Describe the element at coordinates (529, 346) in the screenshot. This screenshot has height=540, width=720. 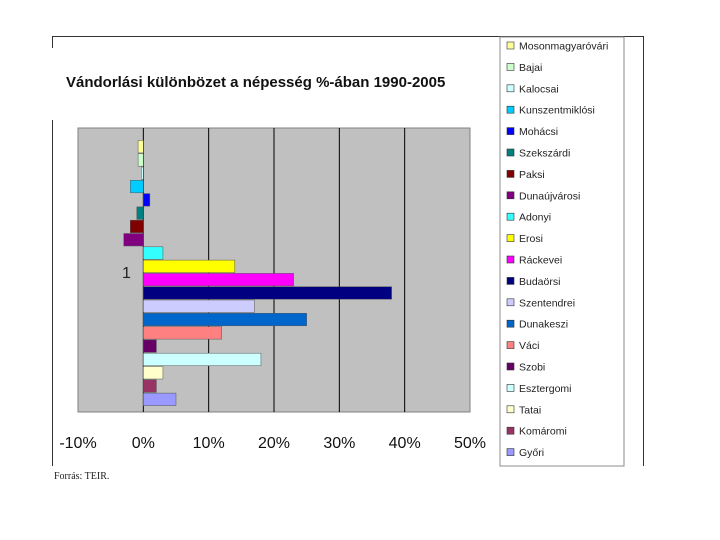
I see `legend-label: Váci` at that location.